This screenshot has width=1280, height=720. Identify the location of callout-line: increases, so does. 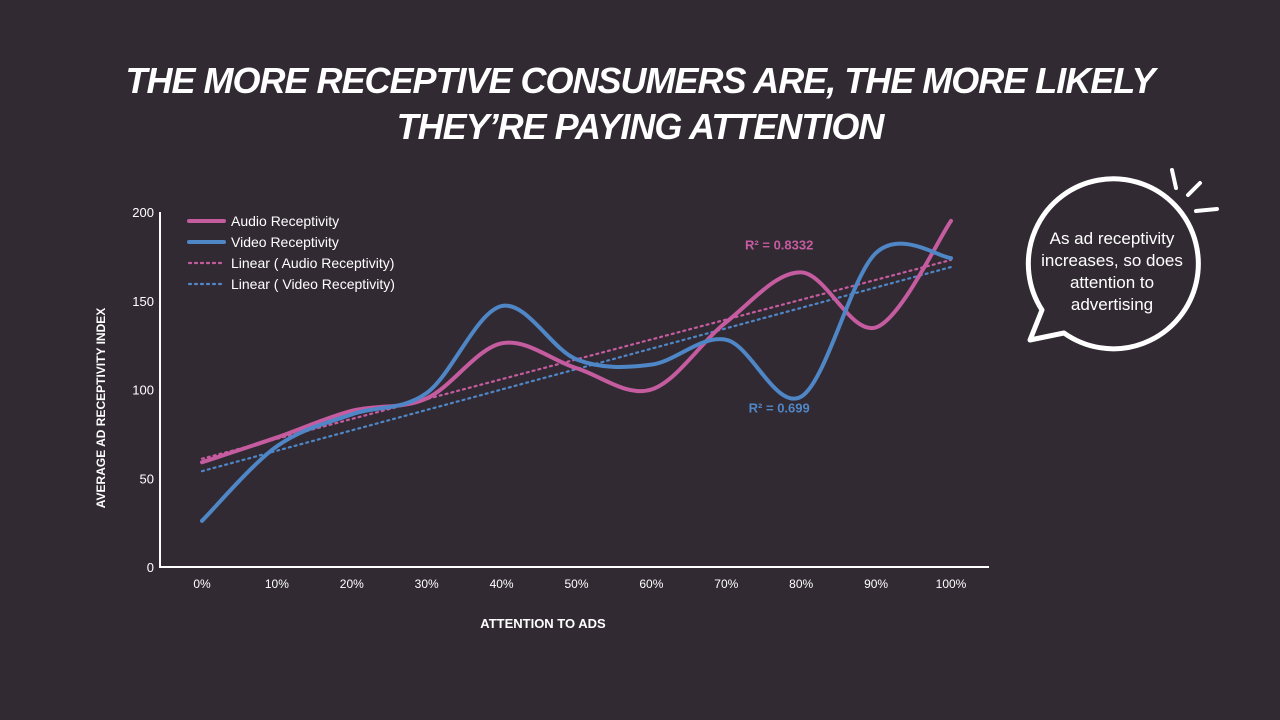
(1112, 260).